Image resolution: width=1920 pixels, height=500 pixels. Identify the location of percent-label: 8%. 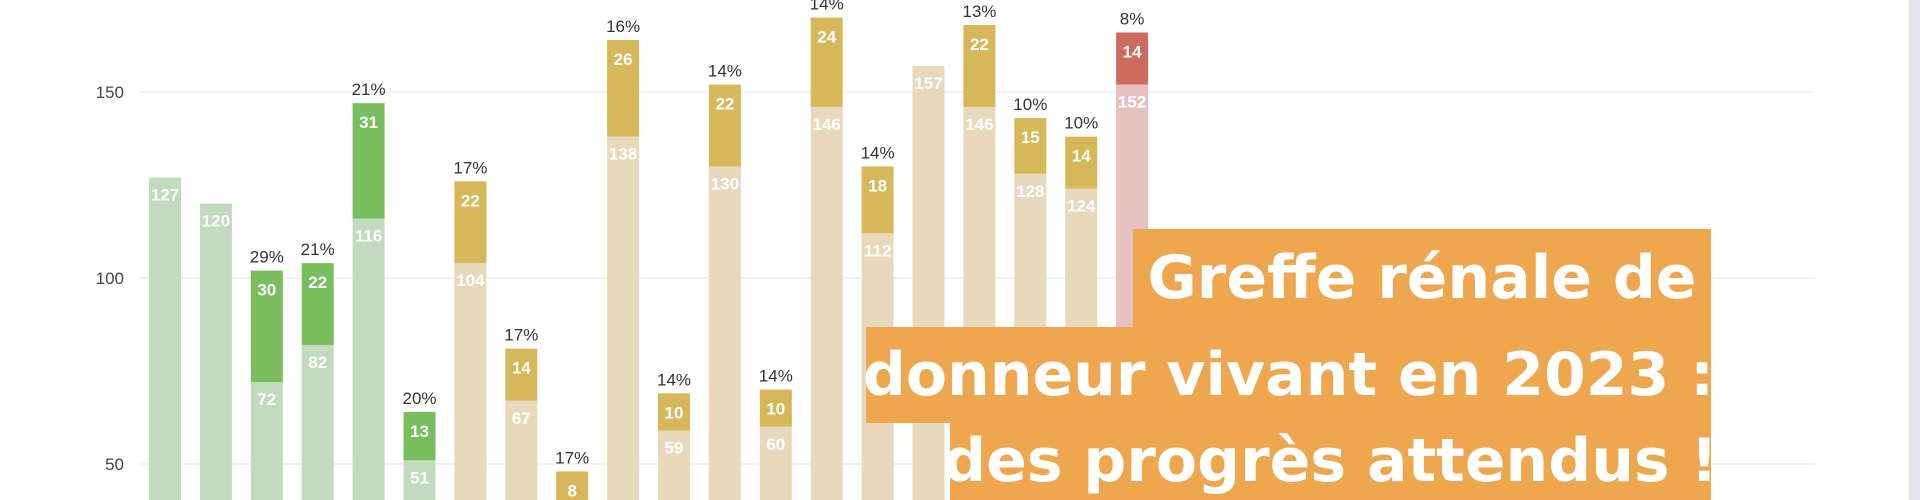
(1132, 18).